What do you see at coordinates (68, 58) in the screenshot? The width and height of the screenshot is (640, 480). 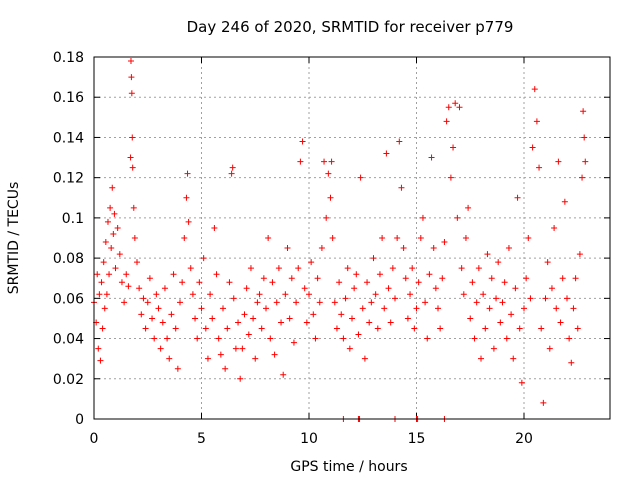 I see `y-tick-label: 0.18` at bounding box center [68, 58].